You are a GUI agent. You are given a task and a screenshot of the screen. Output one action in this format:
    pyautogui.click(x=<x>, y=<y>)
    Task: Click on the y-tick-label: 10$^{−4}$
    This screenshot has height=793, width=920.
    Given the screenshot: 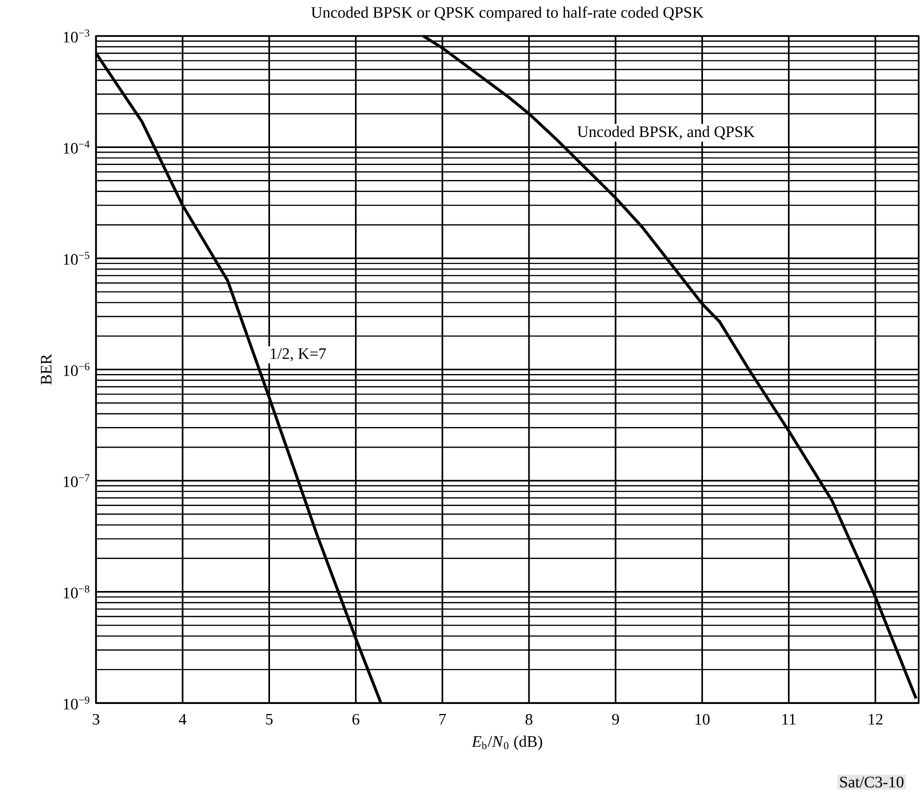 What is the action you would take?
    pyautogui.click(x=77, y=147)
    